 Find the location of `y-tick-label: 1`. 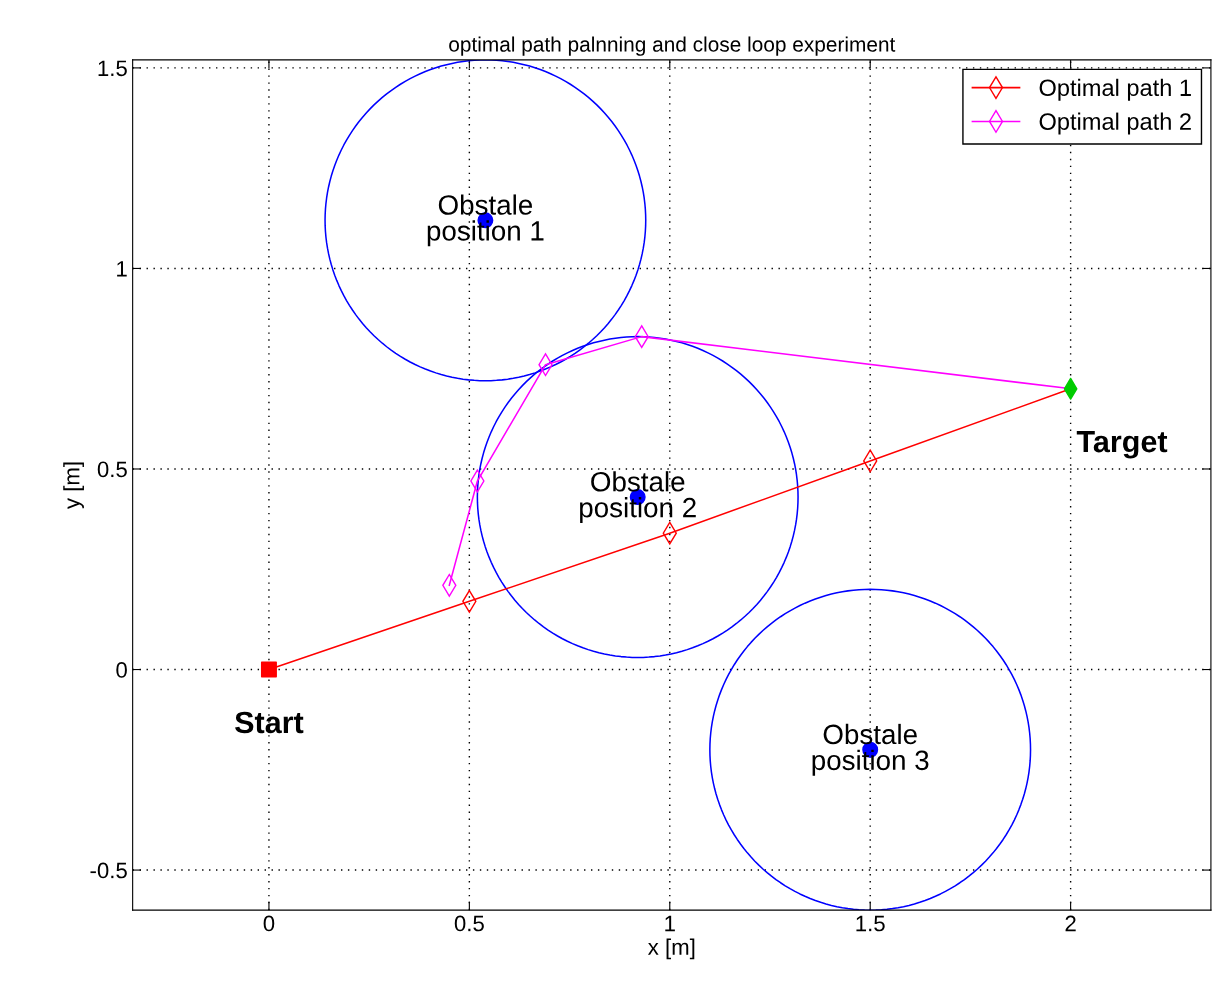

y-tick-label: 1 is located at coordinates (122, 269).